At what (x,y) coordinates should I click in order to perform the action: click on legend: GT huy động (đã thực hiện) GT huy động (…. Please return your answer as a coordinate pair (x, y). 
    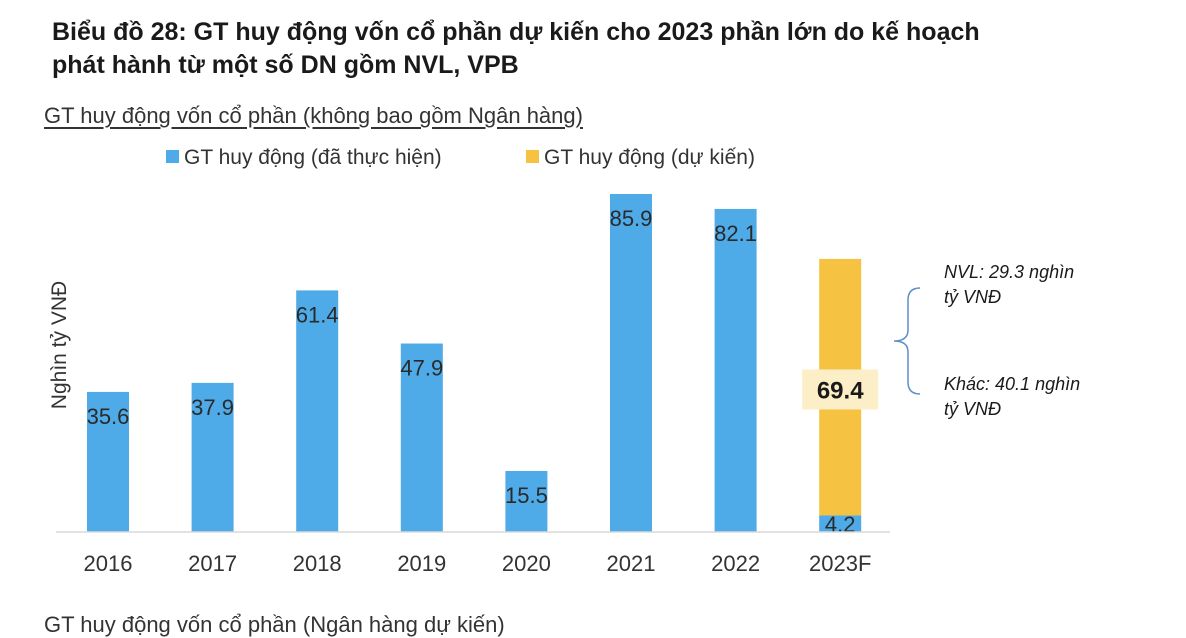
    Looking at the image, I should click on (460, 157).